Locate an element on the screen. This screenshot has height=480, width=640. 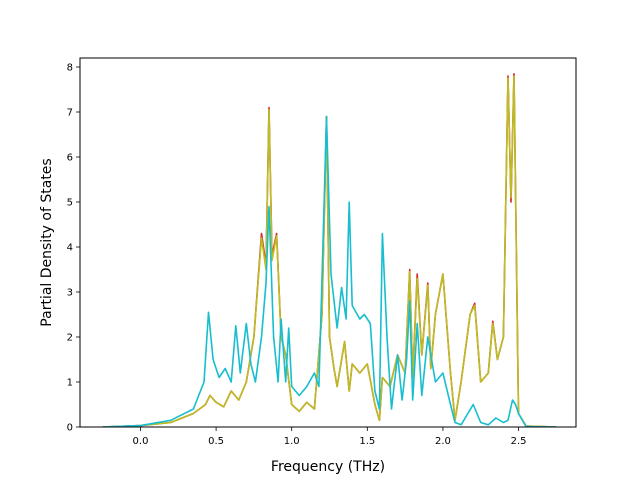
x-tick-label: 2.5 is located at coordinates (519, 441).